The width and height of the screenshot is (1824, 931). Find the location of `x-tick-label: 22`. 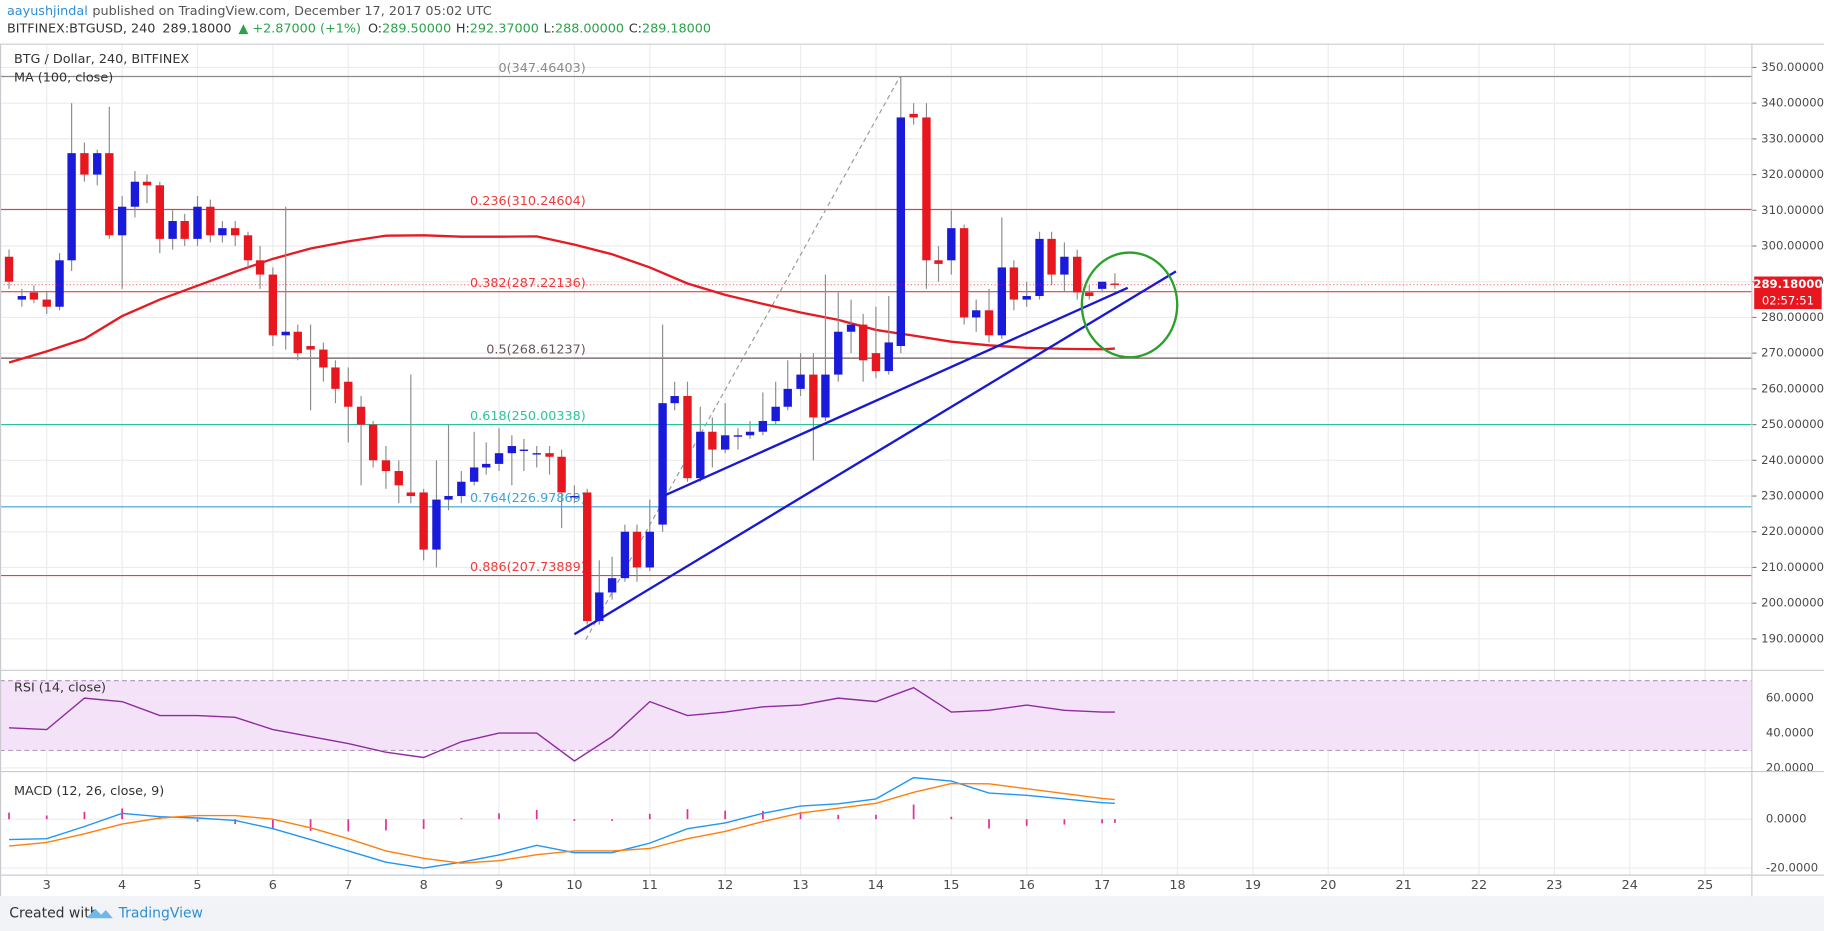

x-tick-label: 22 is located at coordinates (1479, 885).